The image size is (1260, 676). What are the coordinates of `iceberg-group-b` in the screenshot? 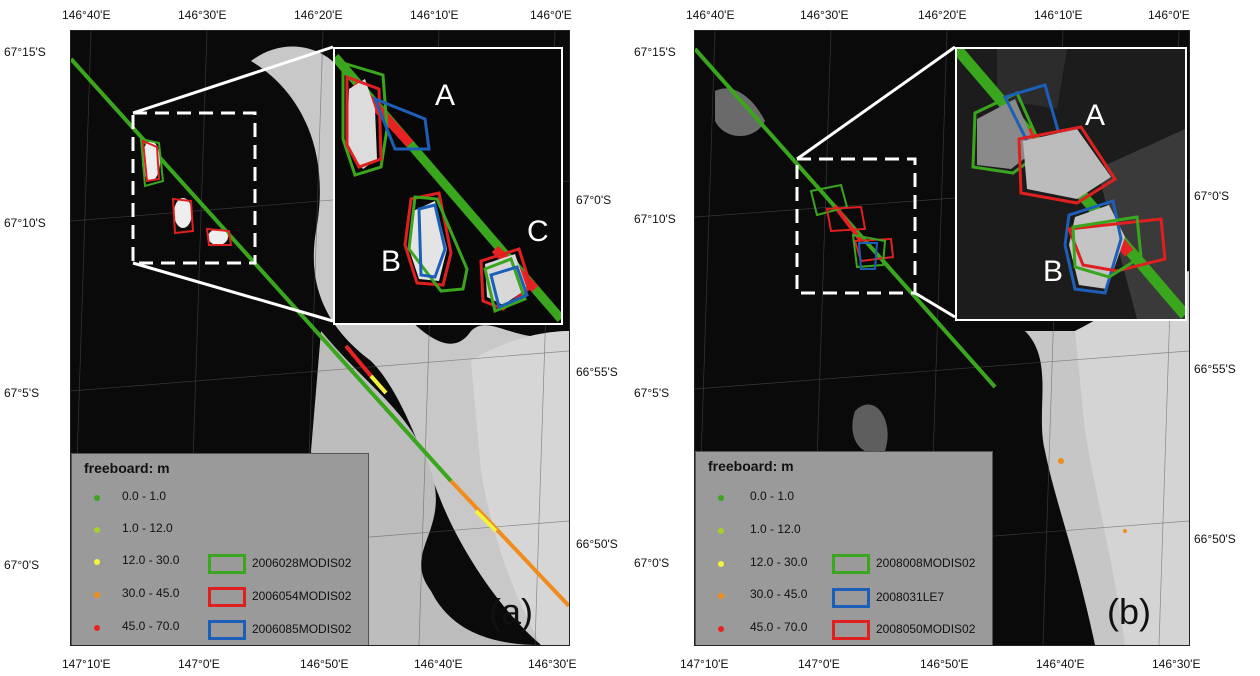 It's located at (852, 226).